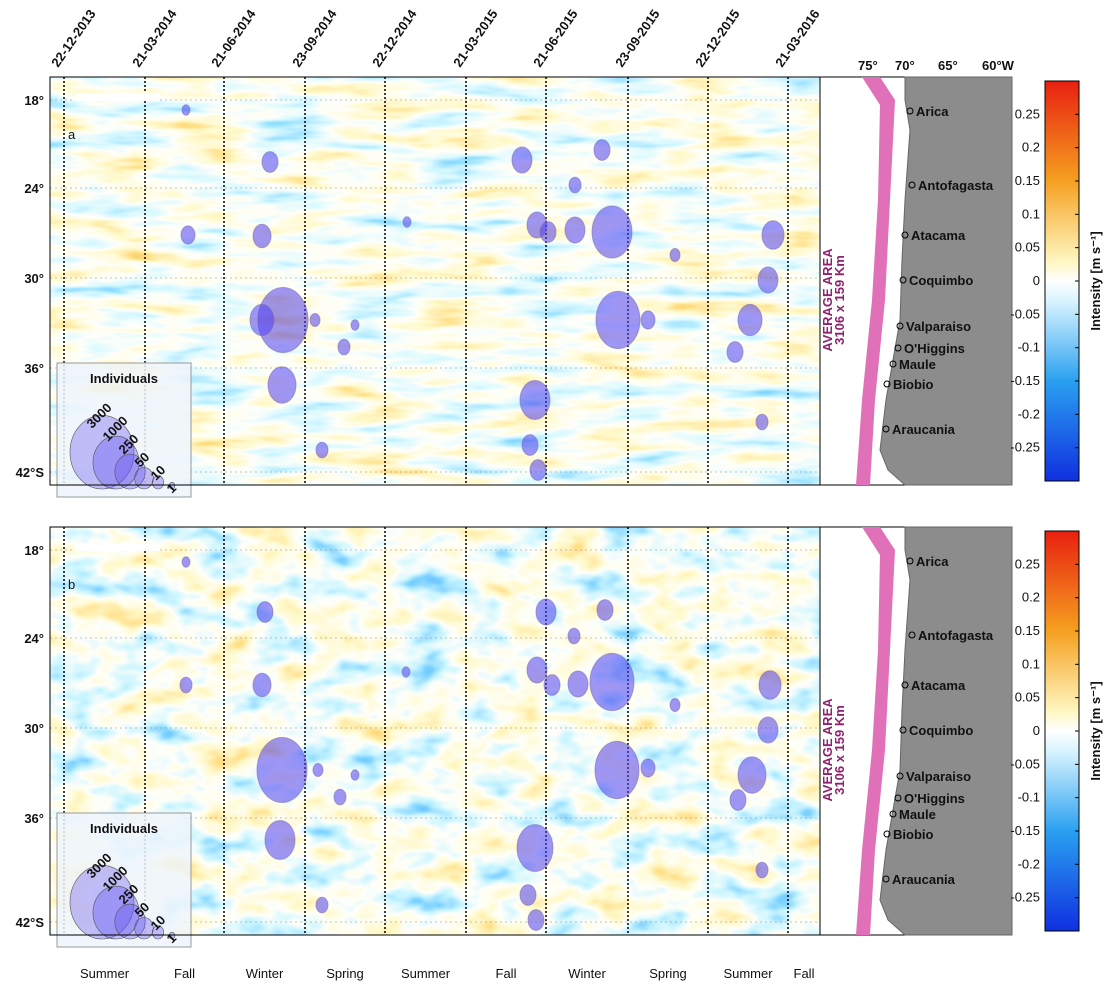  I want to click on colorbar-tick-label: -0.2, so click(1029, 413).